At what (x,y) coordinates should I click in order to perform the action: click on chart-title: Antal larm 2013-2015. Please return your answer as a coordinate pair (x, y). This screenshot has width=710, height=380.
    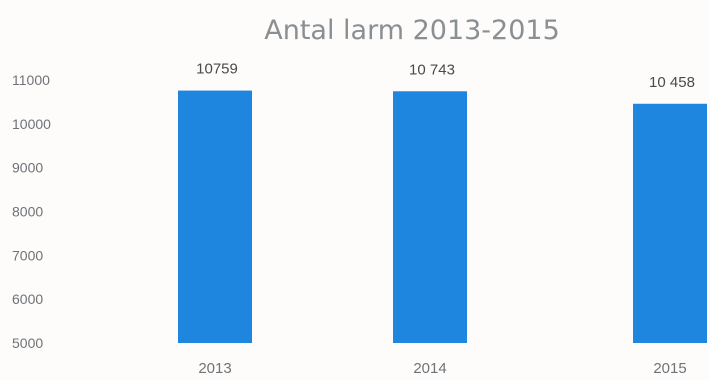
    Looking at the image, I should click on (412, 30).